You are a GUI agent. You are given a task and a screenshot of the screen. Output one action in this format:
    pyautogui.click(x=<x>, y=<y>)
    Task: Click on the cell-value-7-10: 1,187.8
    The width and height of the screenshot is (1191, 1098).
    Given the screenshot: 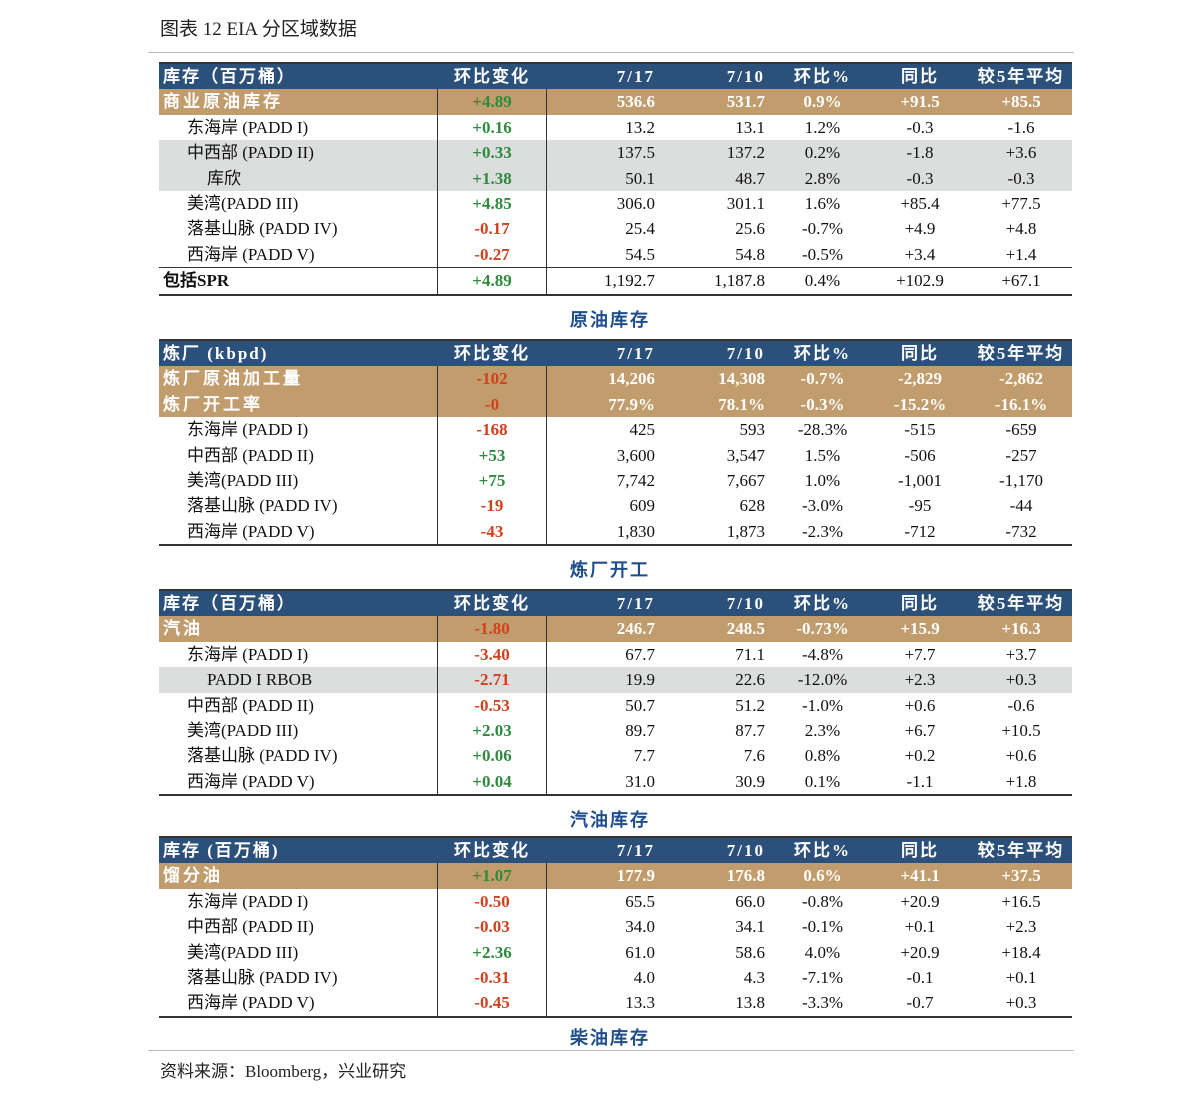 What is the action you would take?
    pyautogui.click(x=739, y=281)
    